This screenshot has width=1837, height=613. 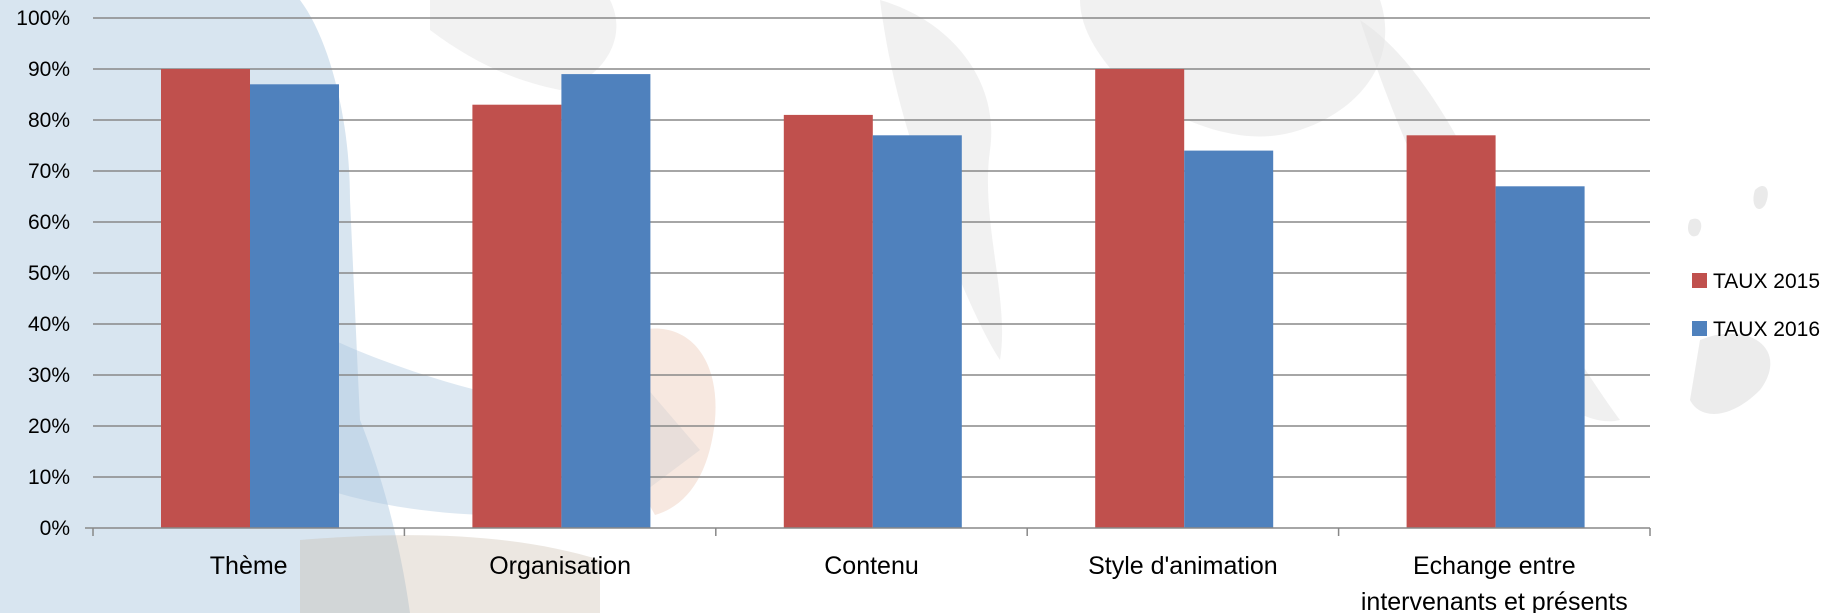 I want to click on category-label: Contenu, so click(x=871, y=566).